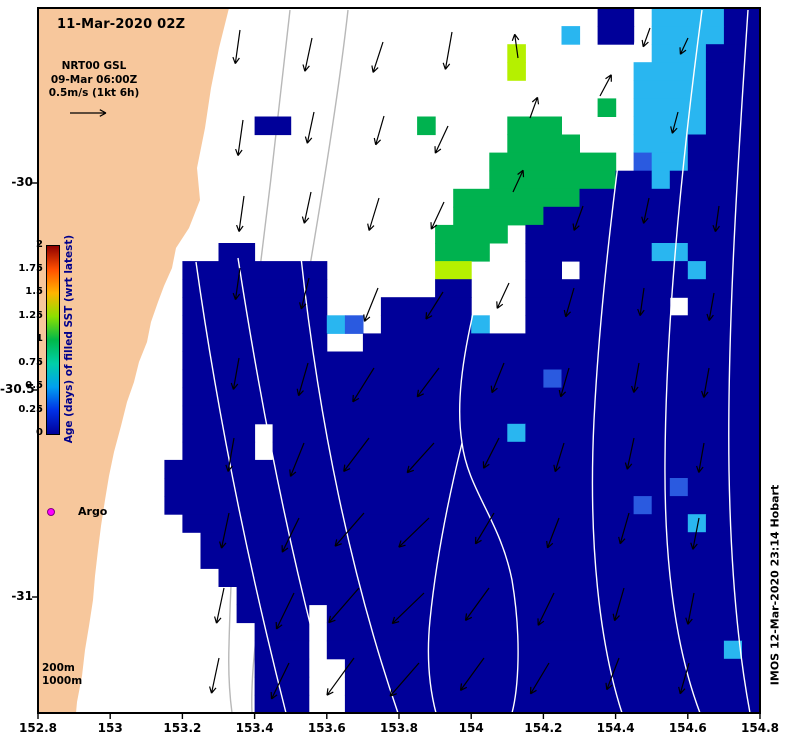 The height and width of the screenshot is (750, 789). What do you see at coordinates (94, 93) in the screenshot?
I see `vector-scale-label: 0.5m/s (1kt 6h)` at bounding box center [94, 93].